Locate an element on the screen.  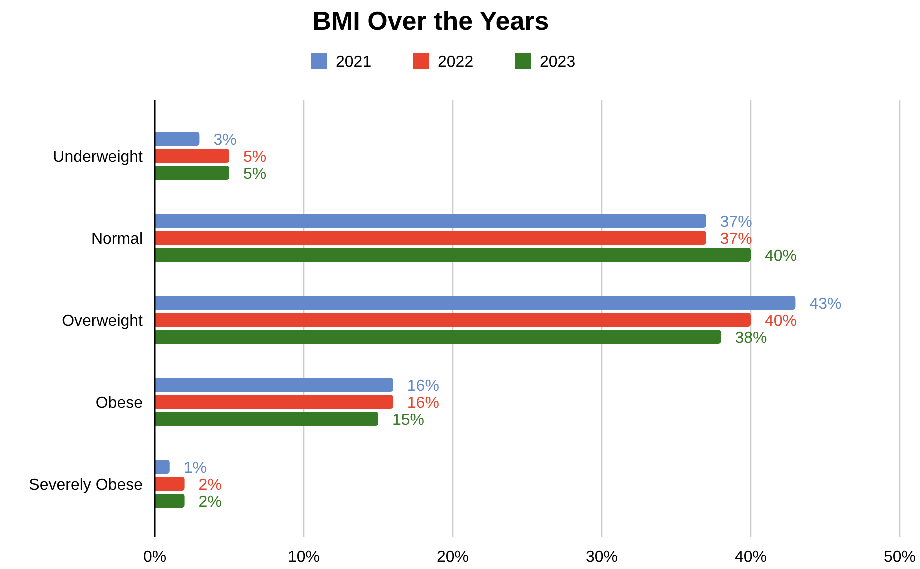
y-tick-label: Underweight is located at coordinates (98, 157).